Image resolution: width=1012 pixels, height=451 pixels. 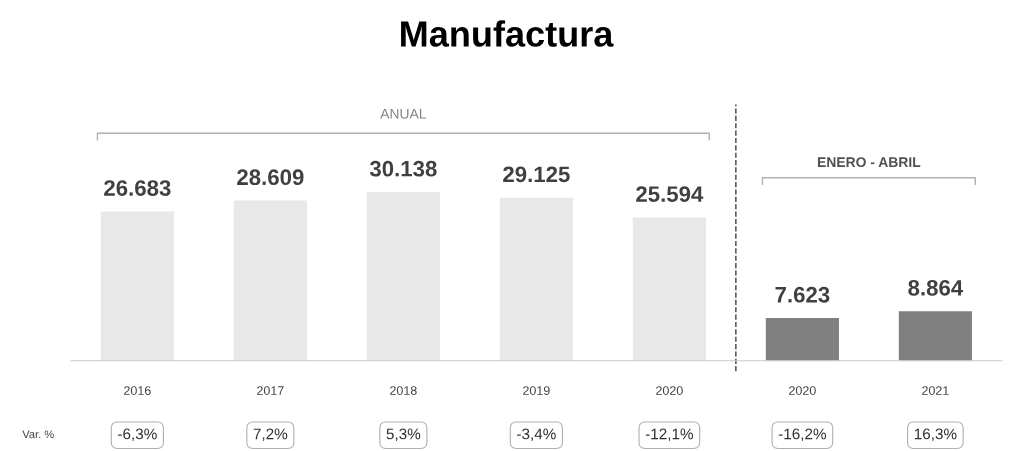 What do you see at coordinates (536, 390) in the screenshot?
I see `x-tick-label: 2019` at bounding box center [536, 390].